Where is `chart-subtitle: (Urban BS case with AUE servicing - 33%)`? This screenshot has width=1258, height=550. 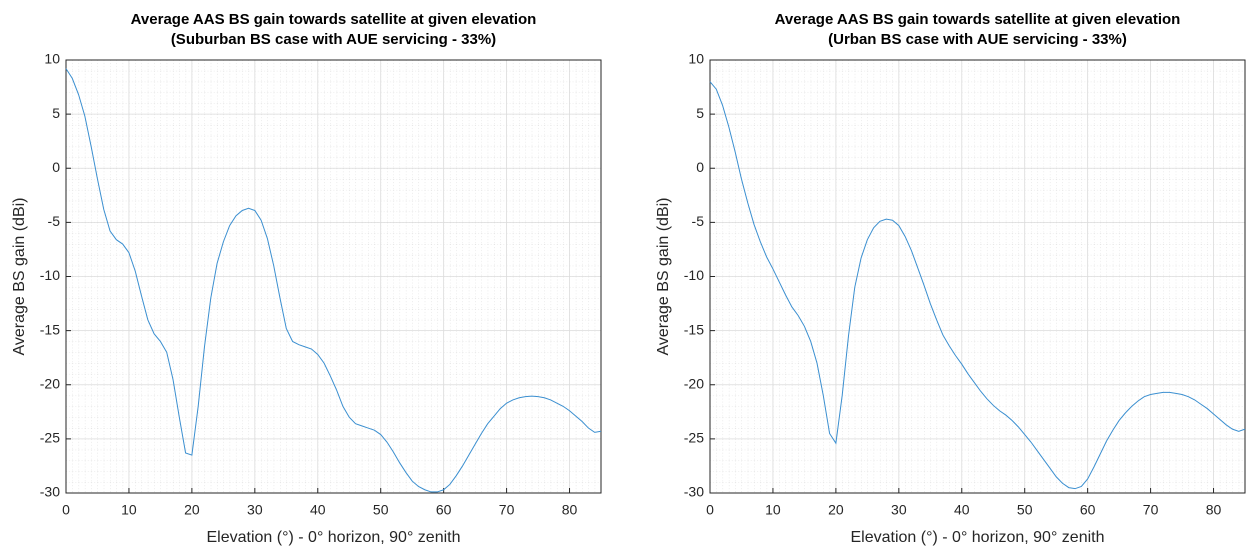
chart-subtitle: (Urban BS case with AUE servicing - 33%) is located at coordinates (977, 39).